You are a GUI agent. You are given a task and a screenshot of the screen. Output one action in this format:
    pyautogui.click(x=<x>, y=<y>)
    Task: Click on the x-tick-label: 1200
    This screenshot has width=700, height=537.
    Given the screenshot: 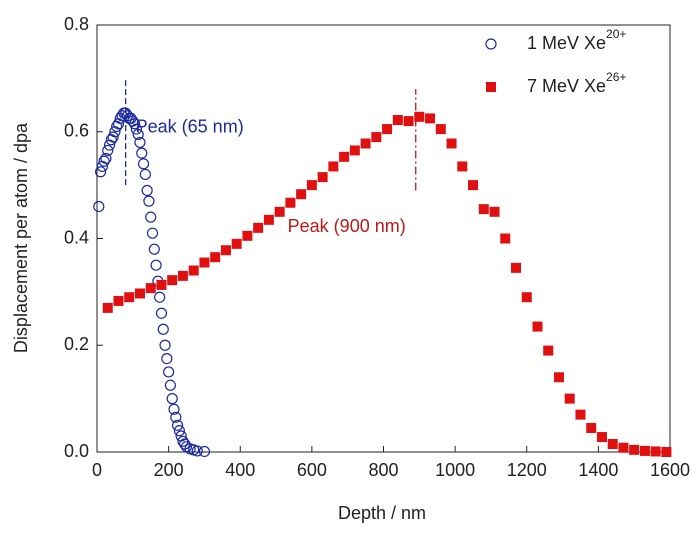 What is the action you would take?
    pyautogui.click(x=527, y=470)
    